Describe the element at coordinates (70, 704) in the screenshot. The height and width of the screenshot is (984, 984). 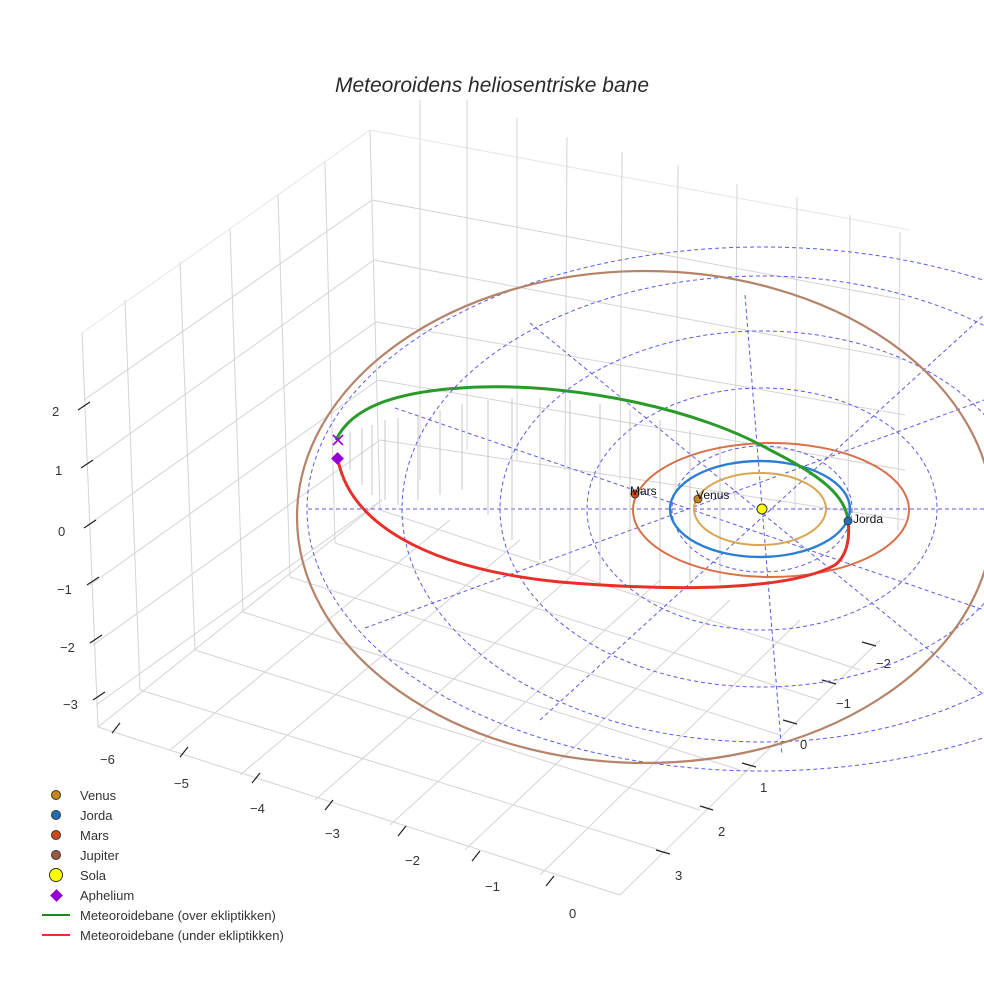
I see `z-tick-label: −3` at that location.